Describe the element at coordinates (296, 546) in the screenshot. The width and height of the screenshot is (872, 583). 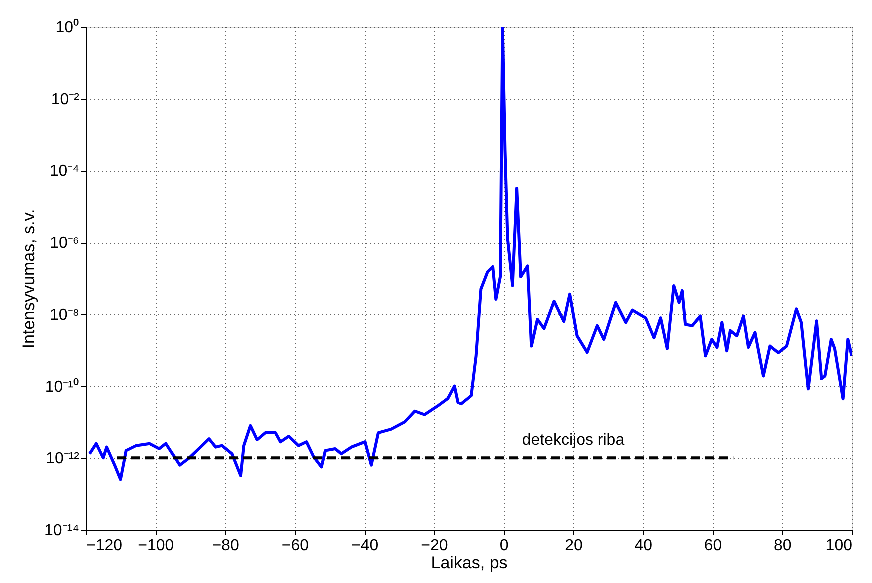
I see `x-tick-label: −60` at that location.